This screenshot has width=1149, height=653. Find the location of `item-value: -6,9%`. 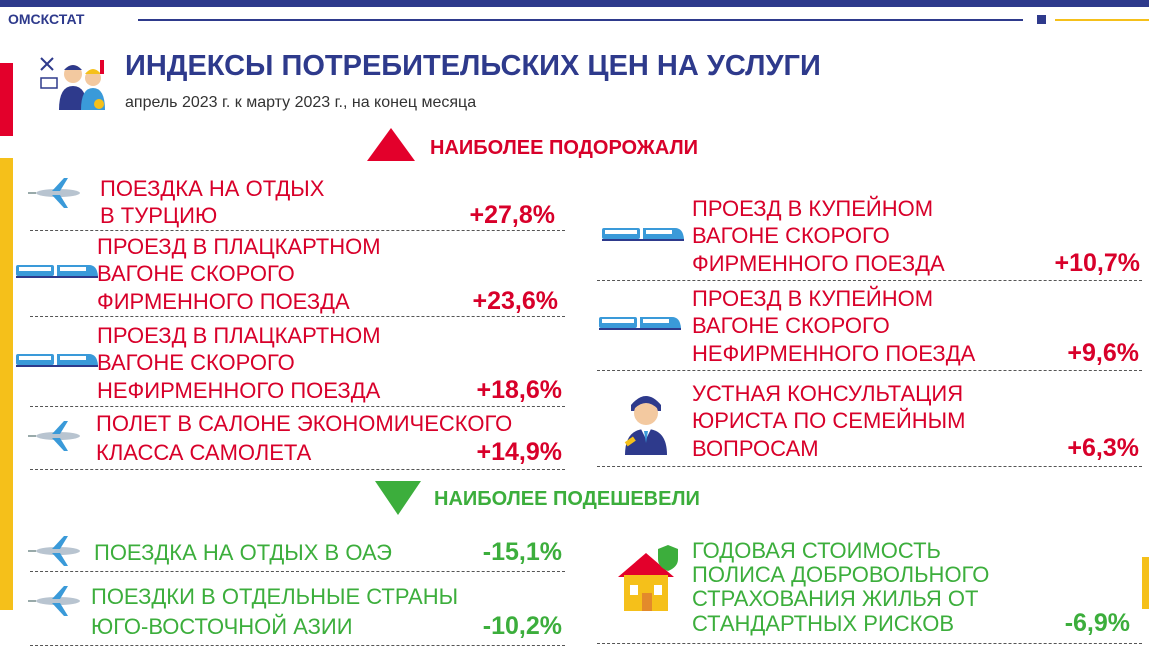

item-value: -6,9% is located at coordinates (1097, 623).